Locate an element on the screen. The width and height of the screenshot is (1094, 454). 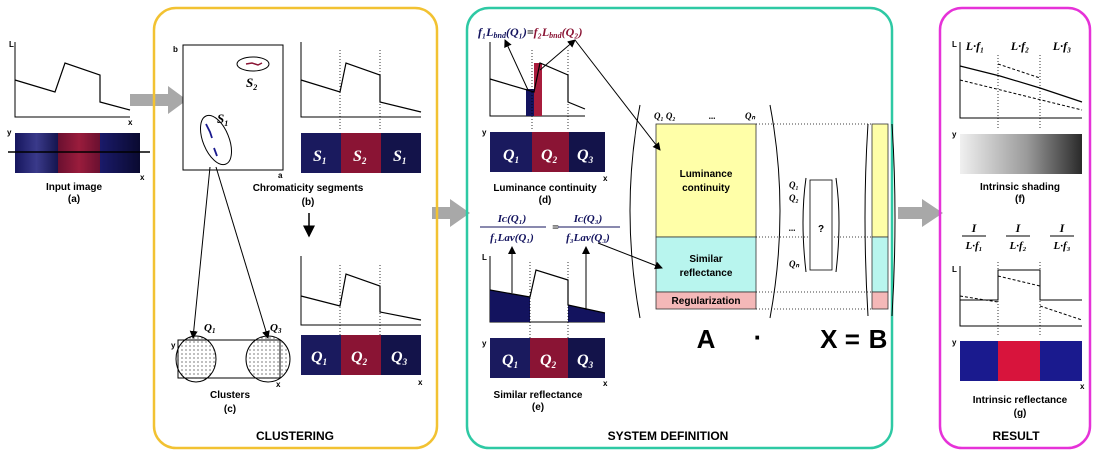
vector-b-refl is located at coordinates (880, 264).